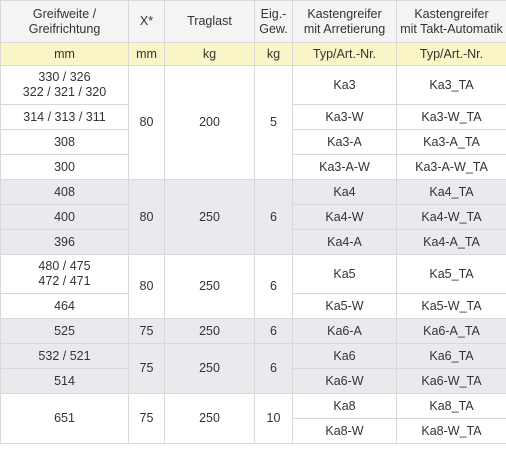  Describe the element at coordinates (64, 217) in the screenshot. I see `greifweite-cell: 400` at that location.